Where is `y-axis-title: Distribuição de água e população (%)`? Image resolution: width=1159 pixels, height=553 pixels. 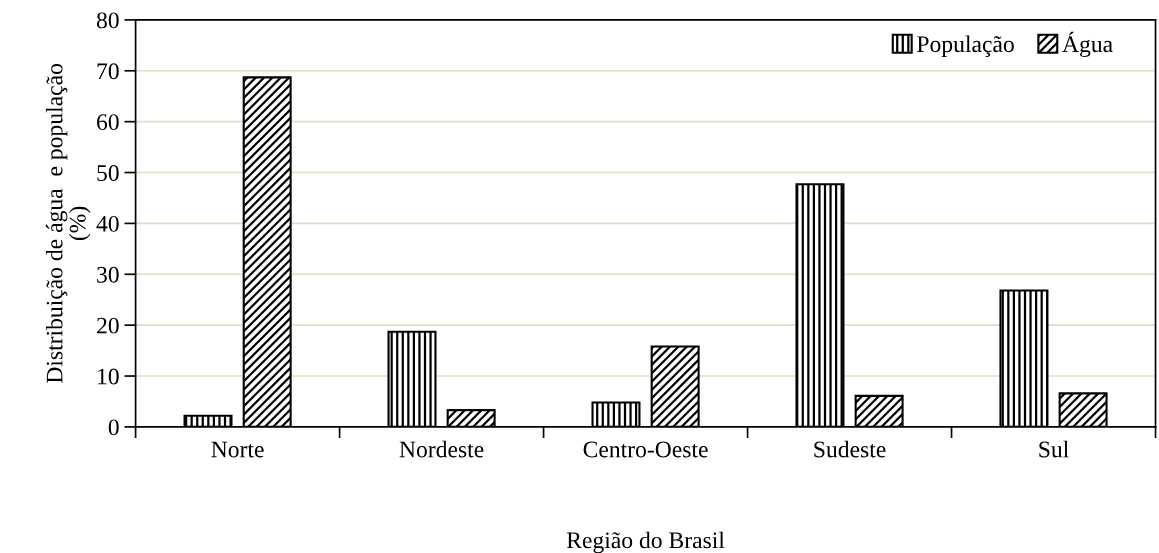
y-axis-title: Distribuição de água e população (%) is located at coordinates (68, 224).